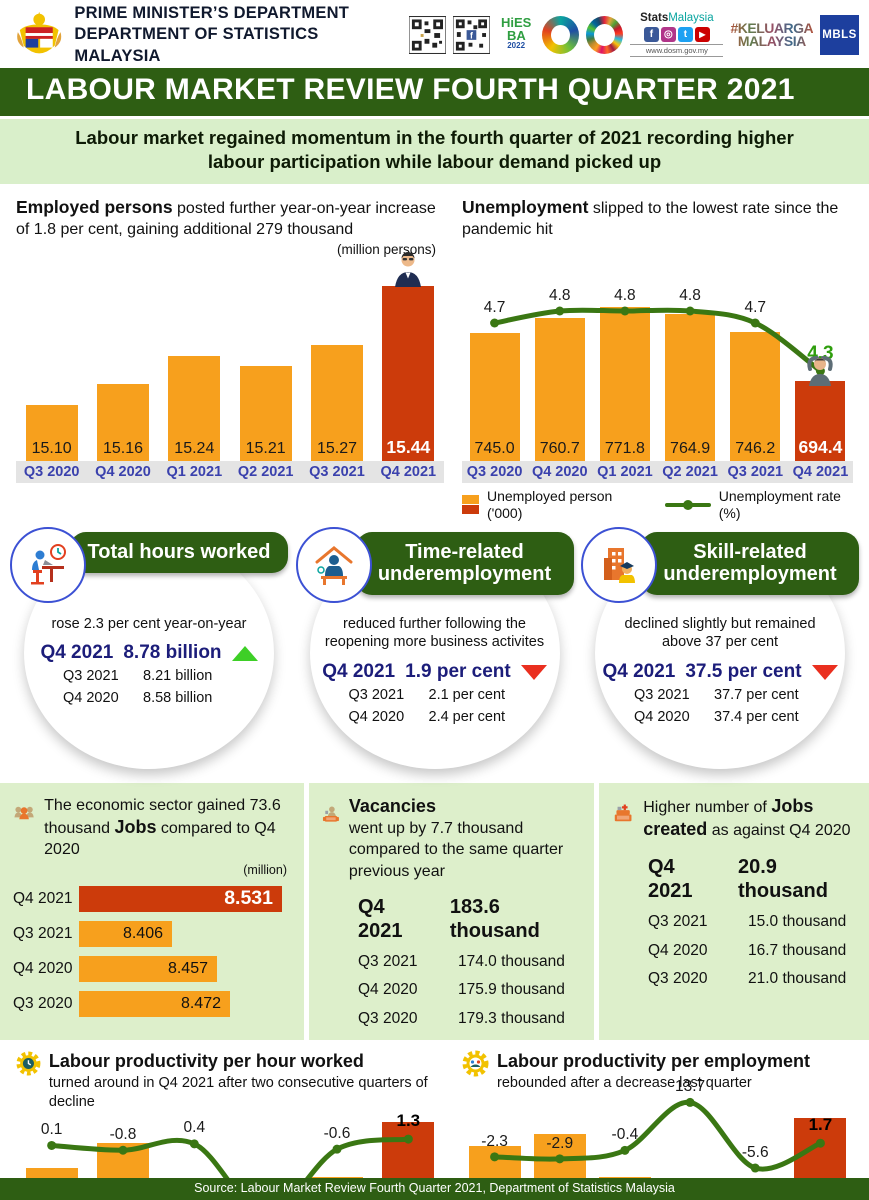 The height and width of the screenshot is (1200, 869). Describe the element at coordinates (162, 816) in the screenshot. I see `jobs-text-pre: The economic sector gained 73.6 thousand` at that location.